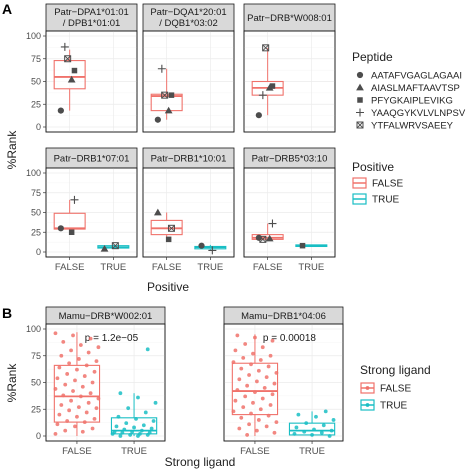 This screenshot has height=474, width=474. What do you see at coordinates (387, 184) in the screenshot?
I see `positive-legend-label: FALSE` at bounding box center [387, 184].